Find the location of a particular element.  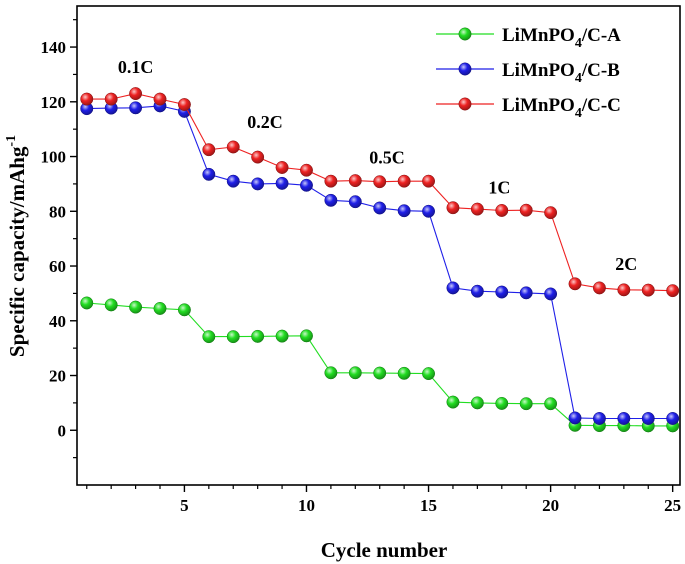

y-tick-label: 20 is located at coordinates (57, 376).